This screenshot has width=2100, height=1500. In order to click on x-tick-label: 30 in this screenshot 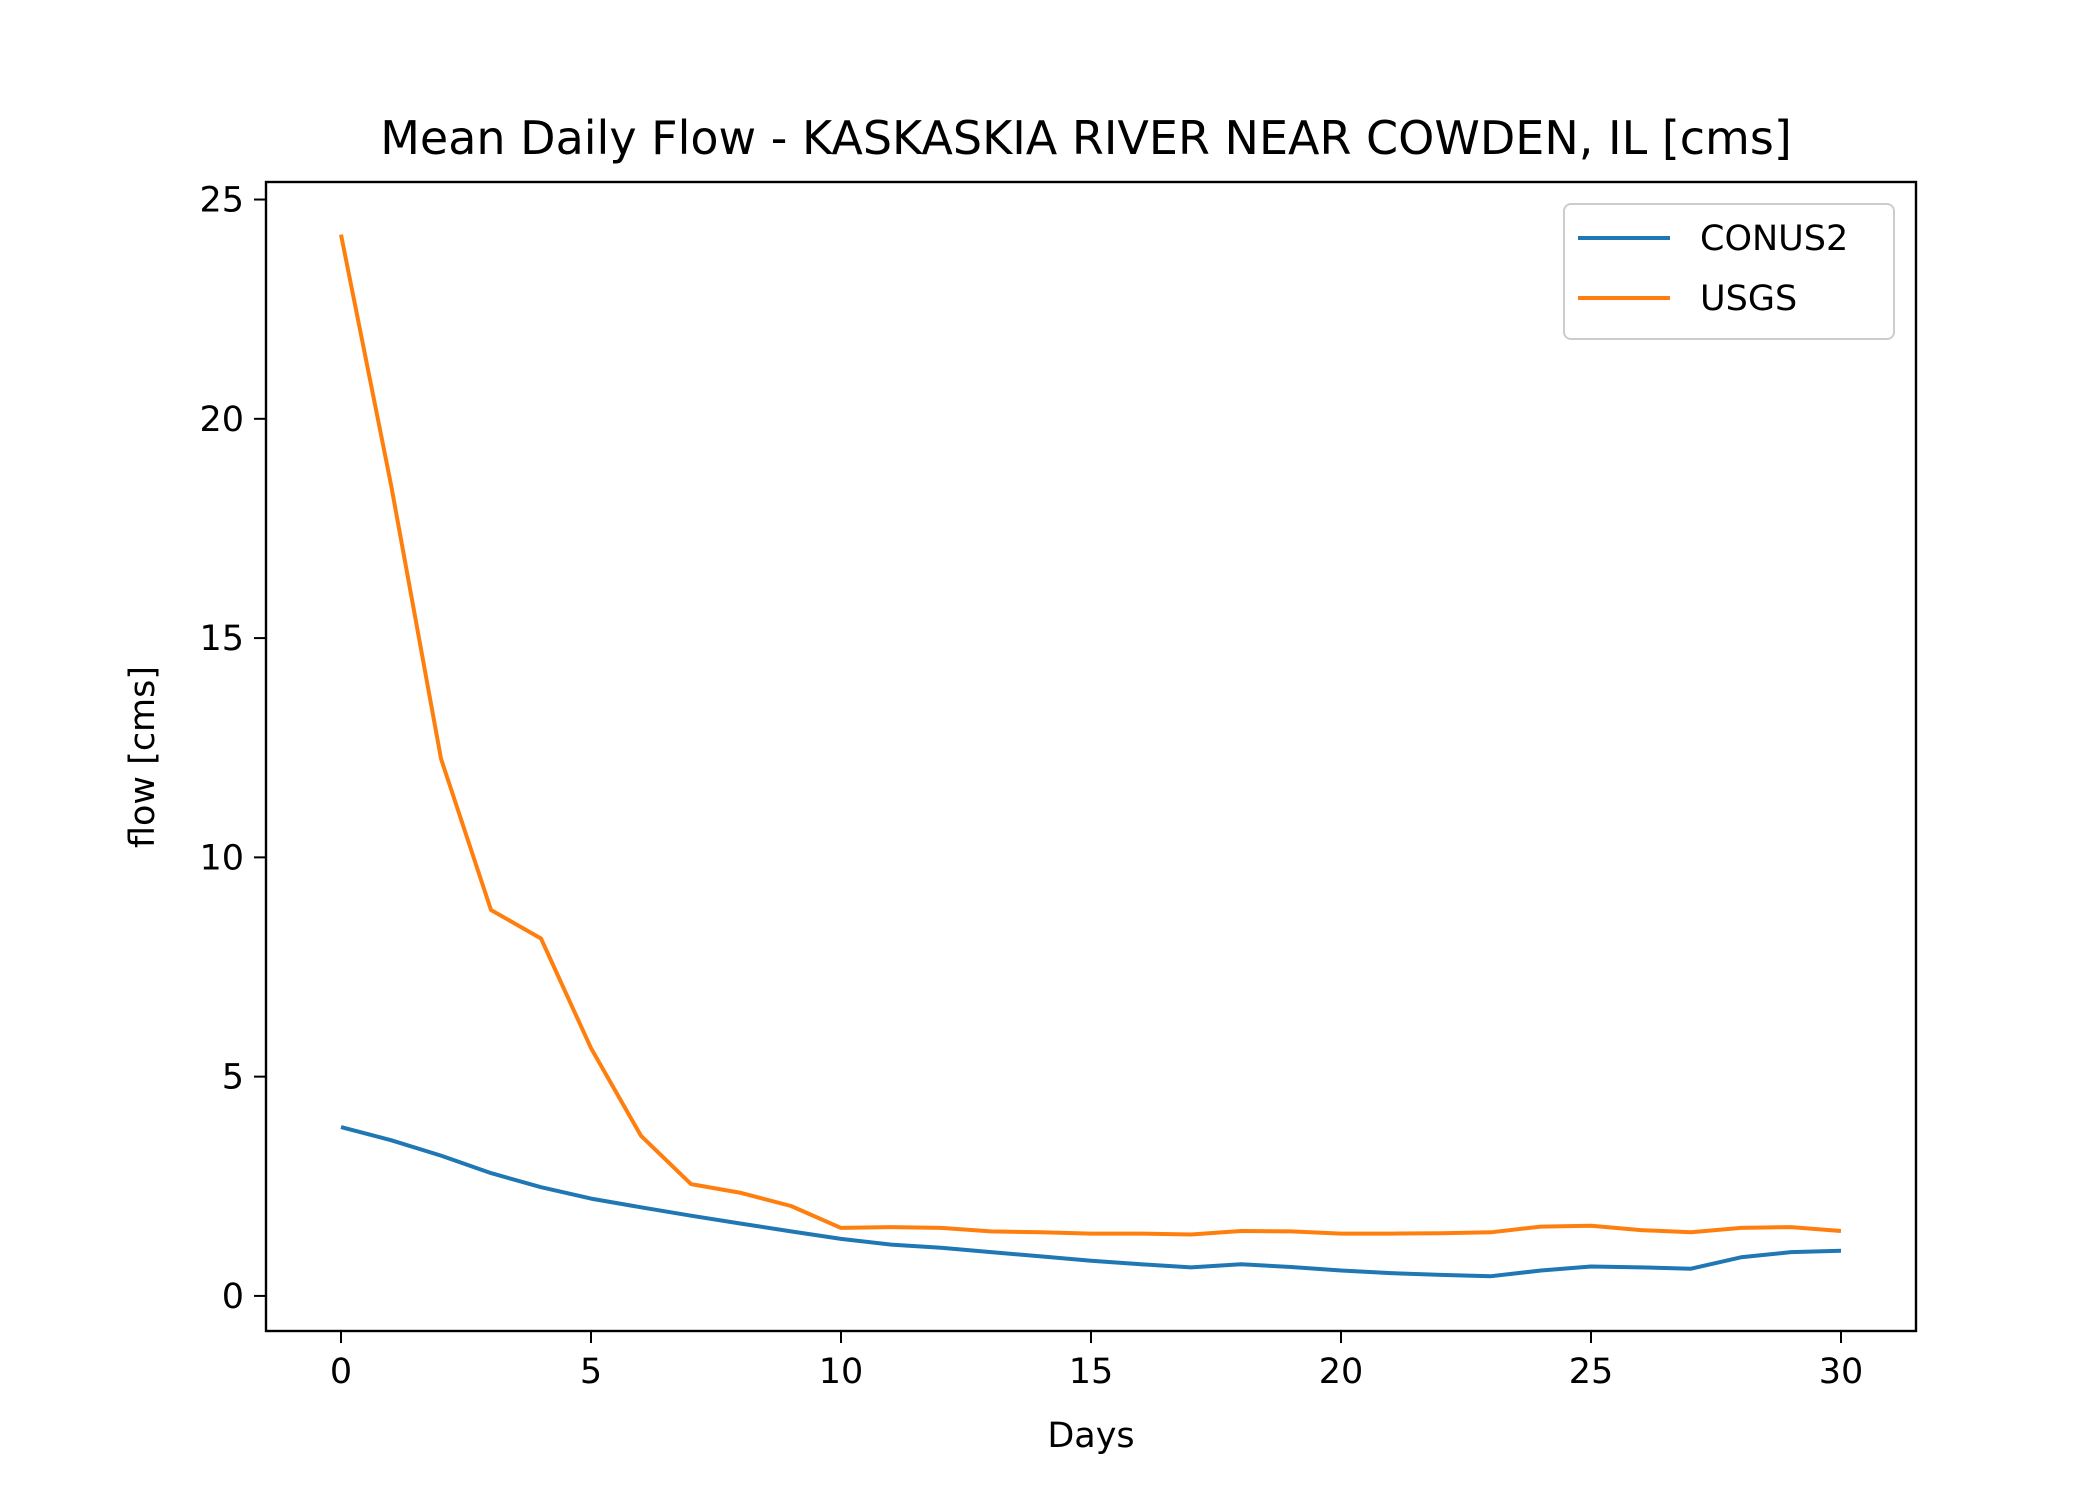, I will do `click(1841, 1372)`.